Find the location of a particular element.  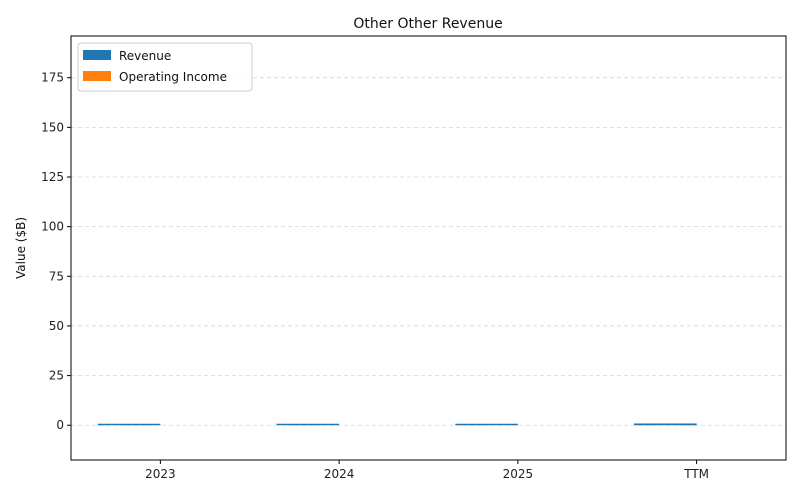

x-tick-label-ttm: TTM is located at coordinates (696, 474).